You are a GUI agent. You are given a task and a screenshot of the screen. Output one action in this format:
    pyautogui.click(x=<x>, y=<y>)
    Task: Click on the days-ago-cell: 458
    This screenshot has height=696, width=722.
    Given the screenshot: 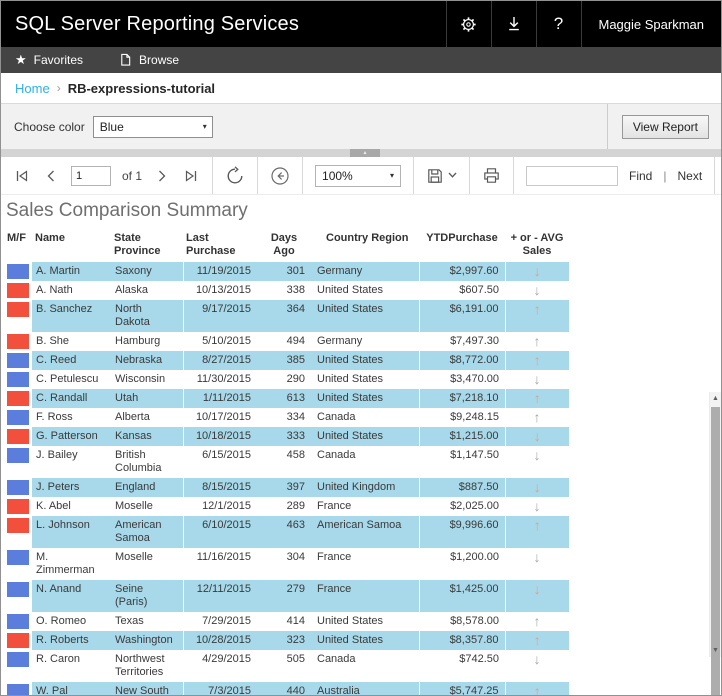 What is the action you would take?
    pyautogui.click(x=295, y=455)
    